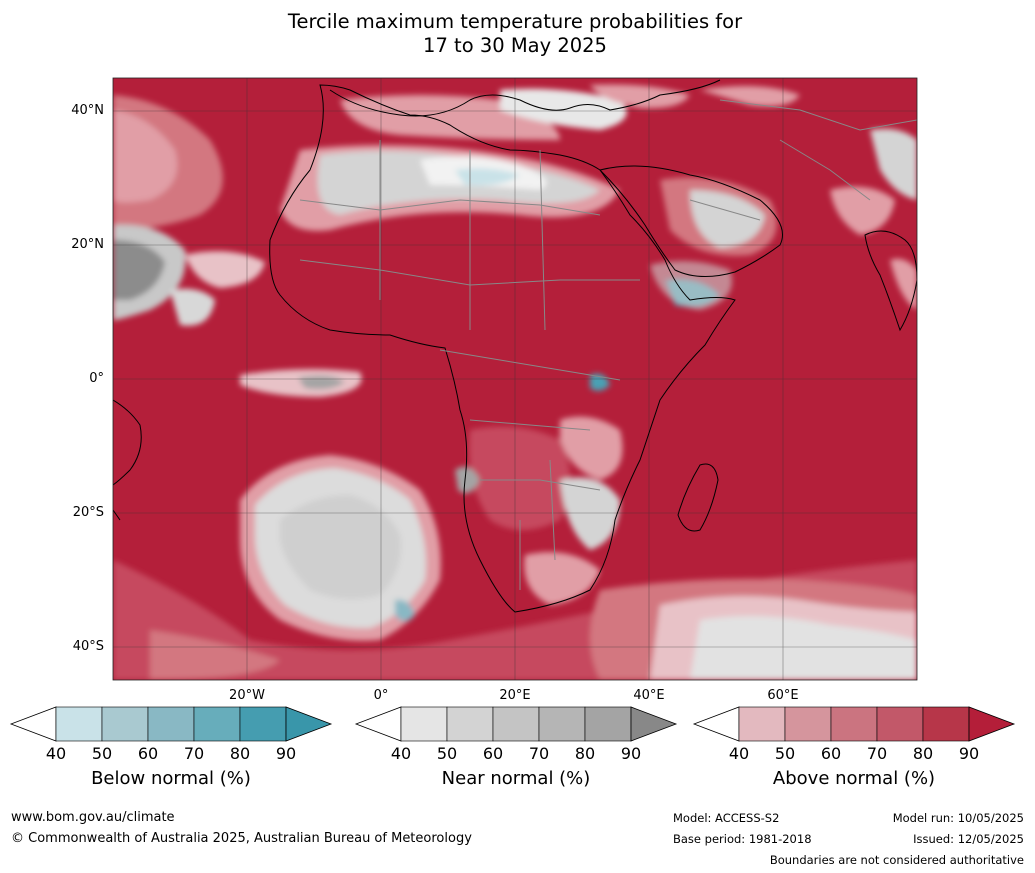  I want to click on lon-label-60e: 60°E, so click(783, 695).